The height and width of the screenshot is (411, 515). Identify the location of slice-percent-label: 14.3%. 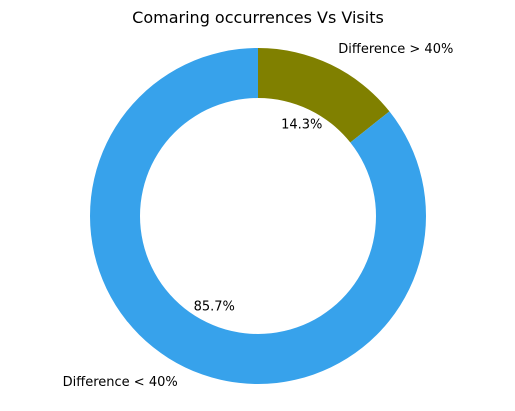
(301, 125).